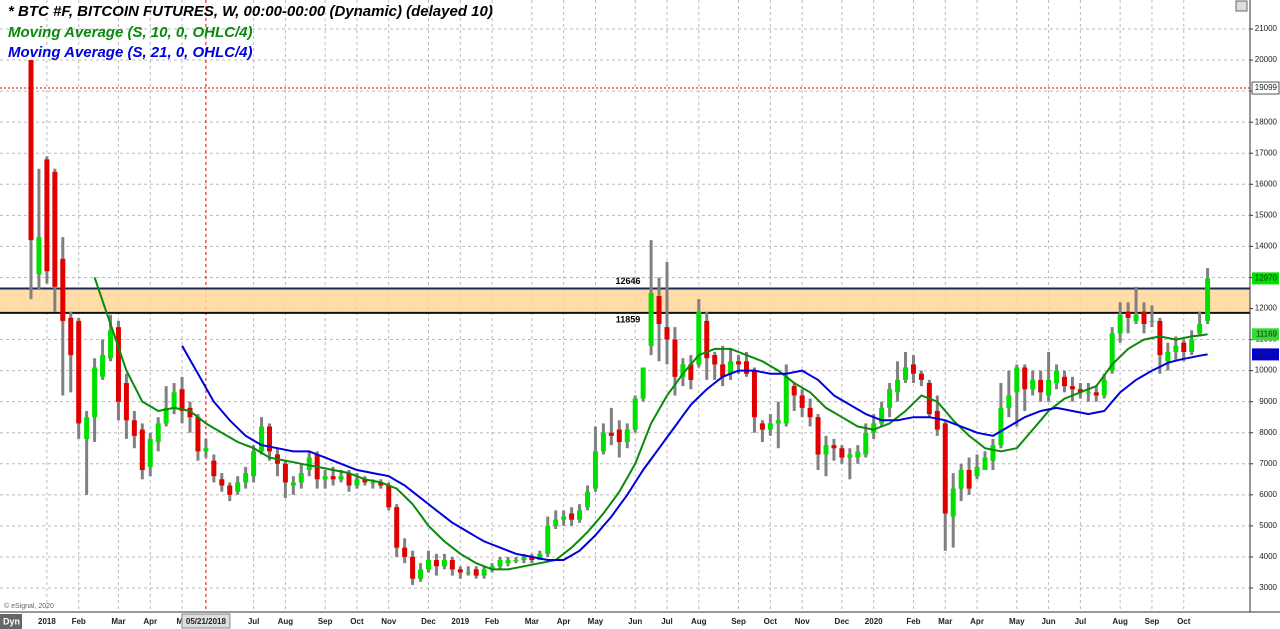 The width and height of the screenshot is (1280, 629). Describe the element at coordinates (1266, 183) in the screenshot. I see `y-tick-label: 16000` at that location.